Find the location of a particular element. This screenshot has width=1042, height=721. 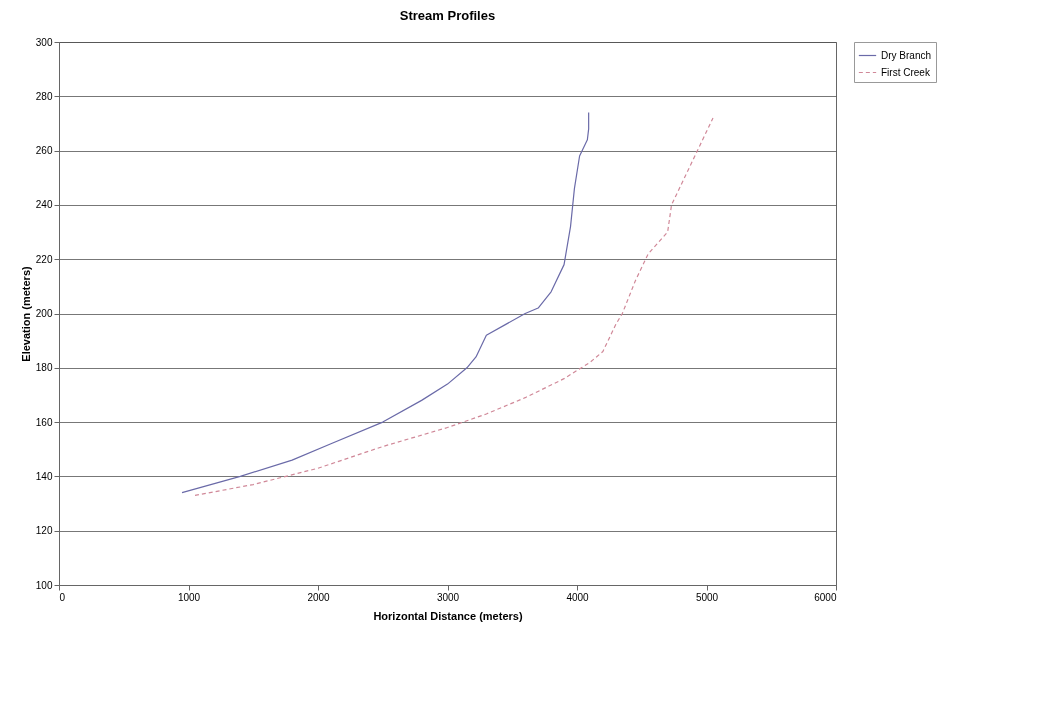

y-tick-label: 240 is located at coordinates (44, 205).